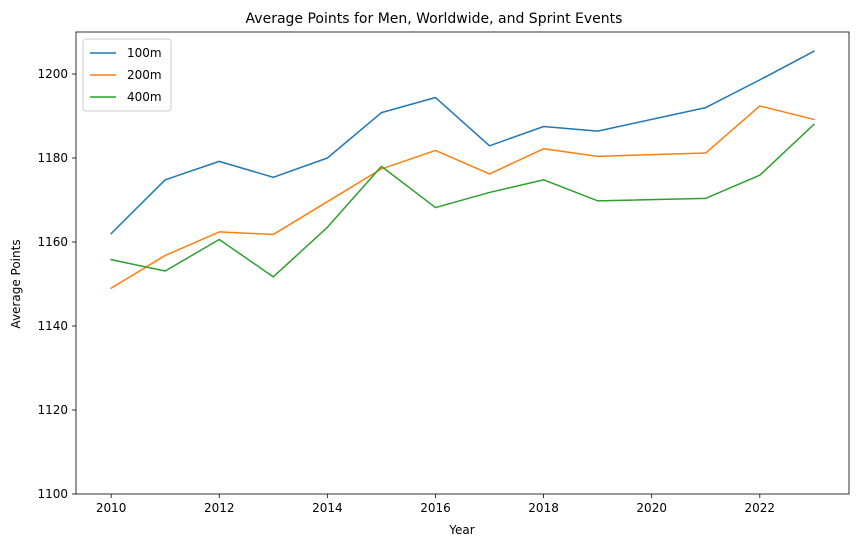 The image size is (859, 547). Describe the element at coordinates (16, 283) in the screenshot. I see `y-axis-label: Average Points` at that location.